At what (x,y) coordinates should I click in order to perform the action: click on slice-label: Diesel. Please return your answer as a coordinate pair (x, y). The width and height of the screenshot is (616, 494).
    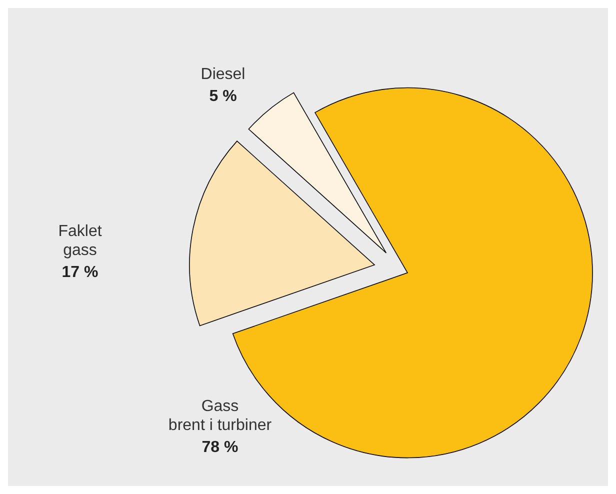
    Looking at the image, I should click on (223, 74).